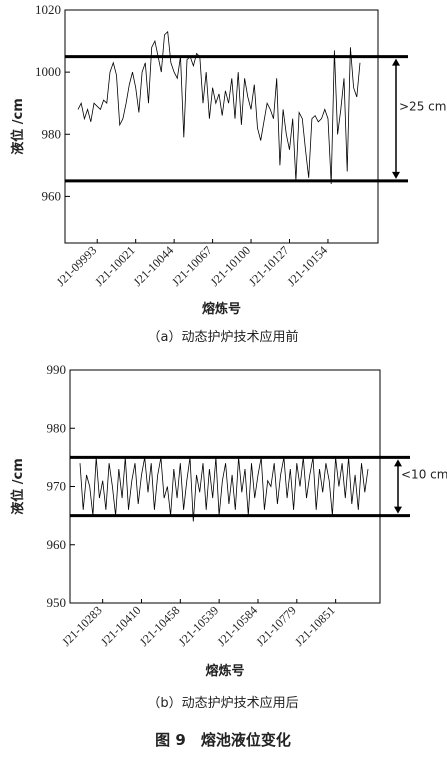  What do you see at coordinates (422, 107) in the screenshot?
I see `annotation: >25 cm` at bounding box center [422, 107].